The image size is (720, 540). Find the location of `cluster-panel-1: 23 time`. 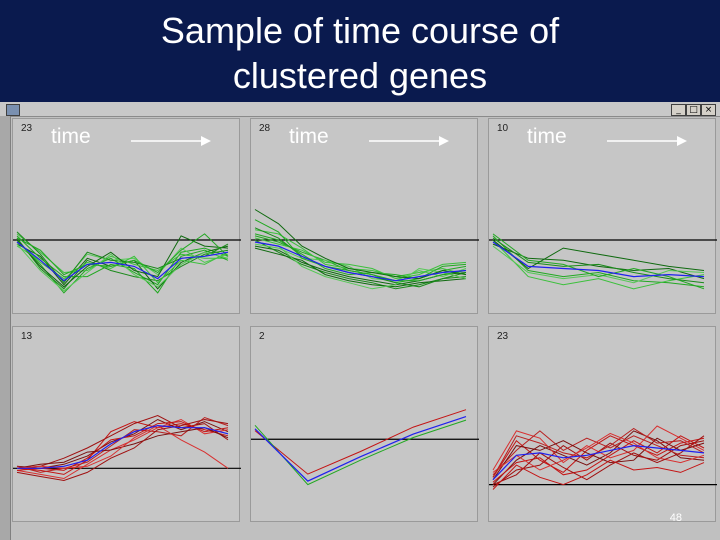

cluster-panel-1: 23 time is located at coordinates (126, 216).